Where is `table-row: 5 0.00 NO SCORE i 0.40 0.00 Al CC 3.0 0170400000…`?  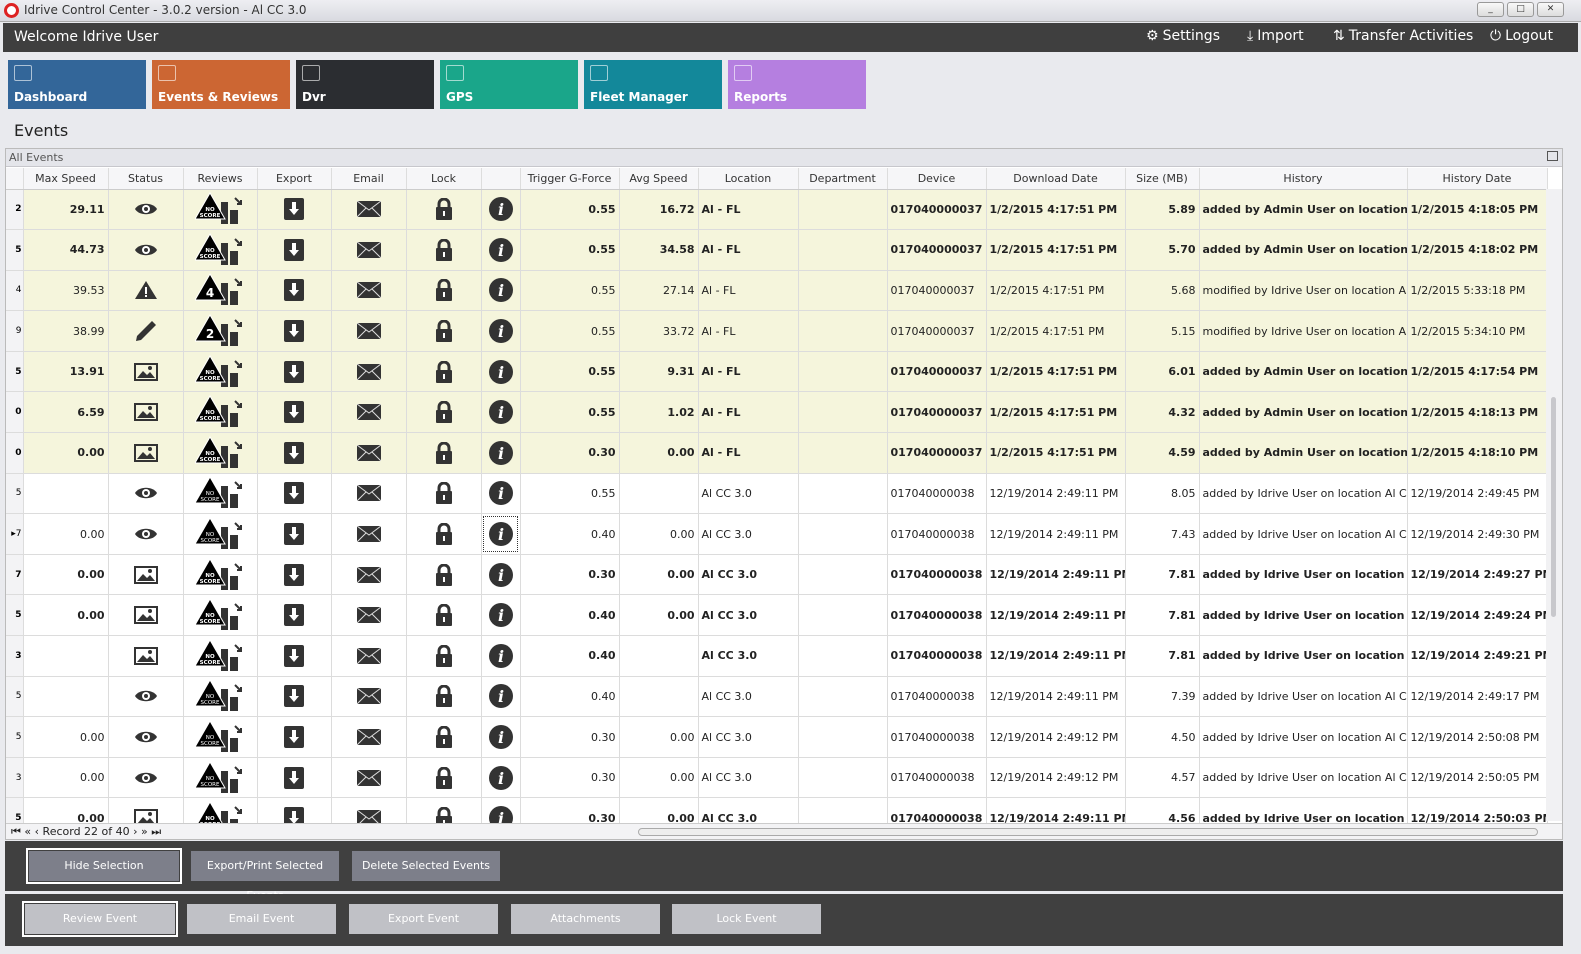
table-row: 5 0.00 NO SCORE i 0.40 0.00 Al CC 3.0 0170400000… is located at coordinates (777, 615).